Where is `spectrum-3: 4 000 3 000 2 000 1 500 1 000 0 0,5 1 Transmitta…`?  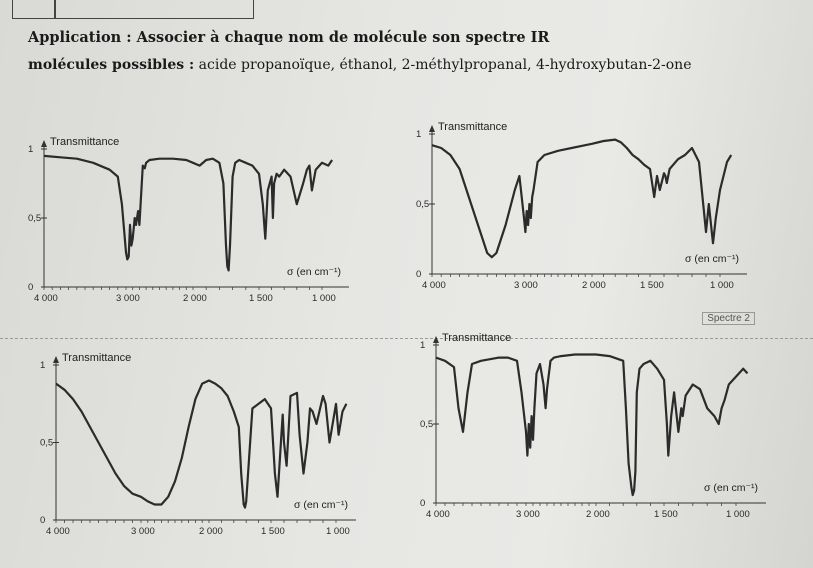 spectrum-3: 4 000 3 000 2 000 1 500 1 000 0 0,5 1 Transmitta… is located at coordinates (195, 447).